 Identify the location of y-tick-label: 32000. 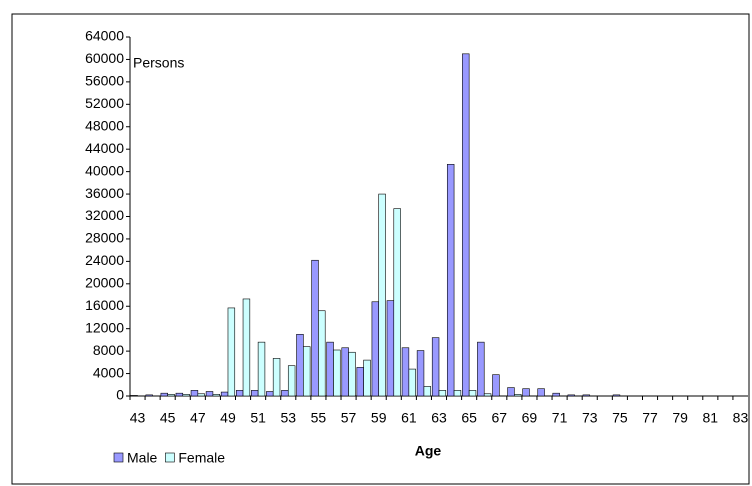
(104, 215).